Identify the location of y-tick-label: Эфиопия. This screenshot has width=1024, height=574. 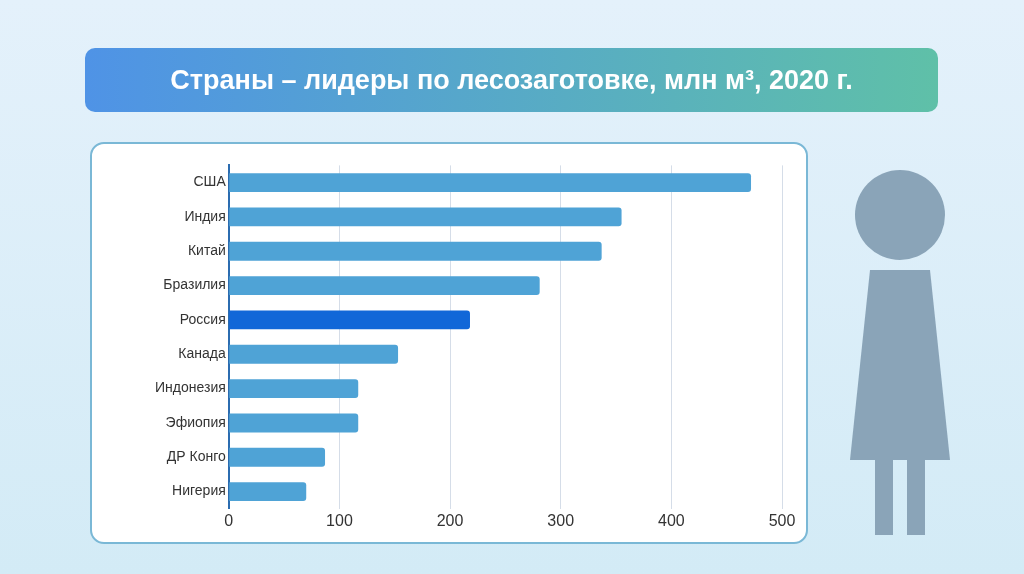
(195, 421).